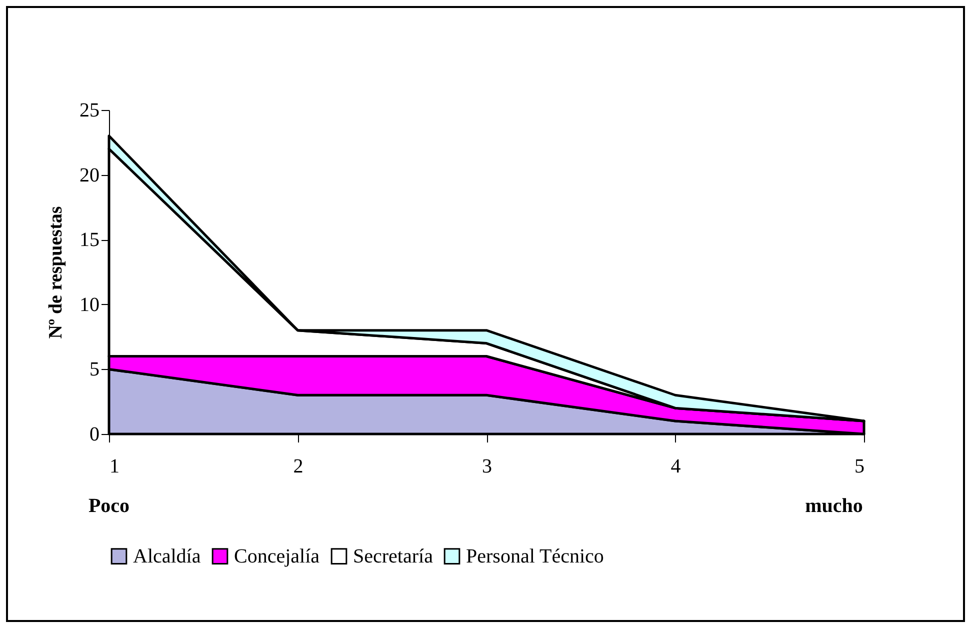 This screenshot has width=973, height=628. I want to click on x-tick-label: 2, so click(298, 467).